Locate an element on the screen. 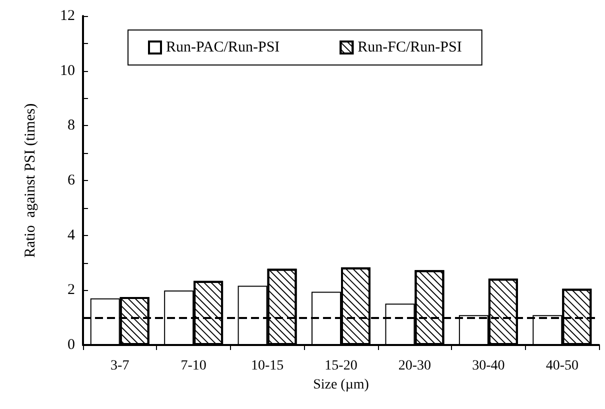 The image size is (605, 409). y-tick-label: 10 is located at coordinates (67, 70).